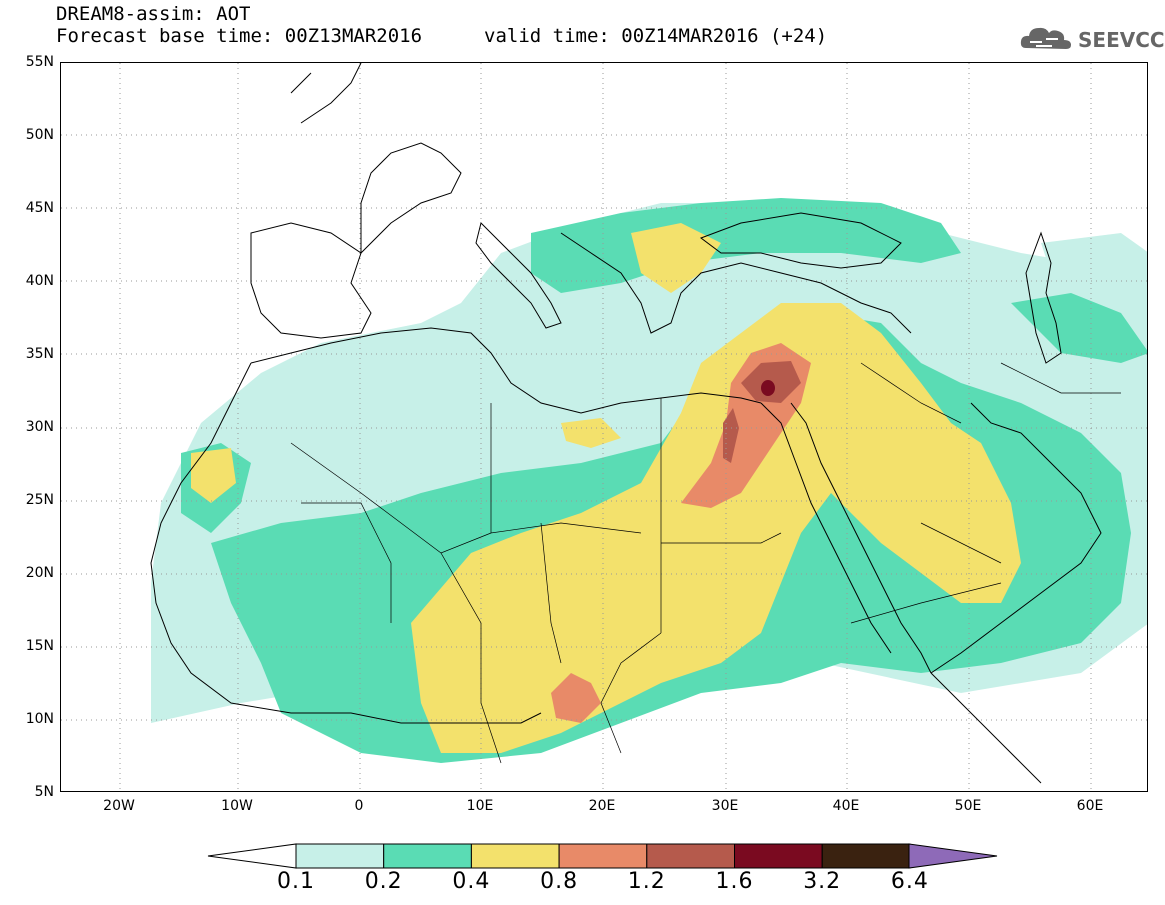  What do you see at coordinates (39, 62) in the screenshot?
I see `lat-label-55n: 55N` at bounding box center [39, 62].